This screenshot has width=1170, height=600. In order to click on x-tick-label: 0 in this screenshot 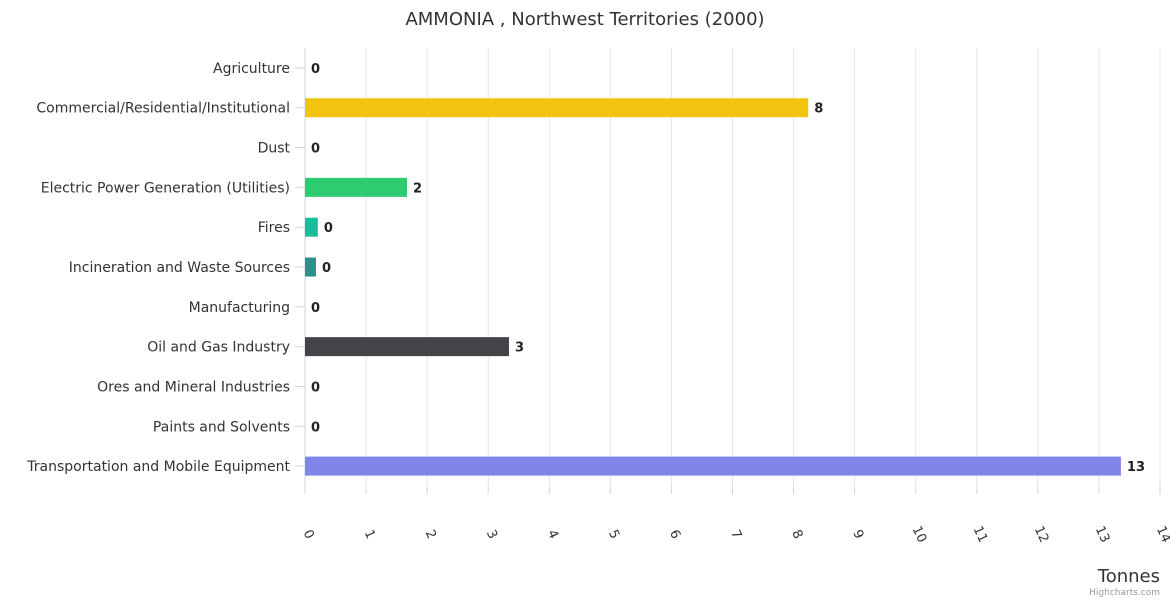, I will do `click(308, 535)`.